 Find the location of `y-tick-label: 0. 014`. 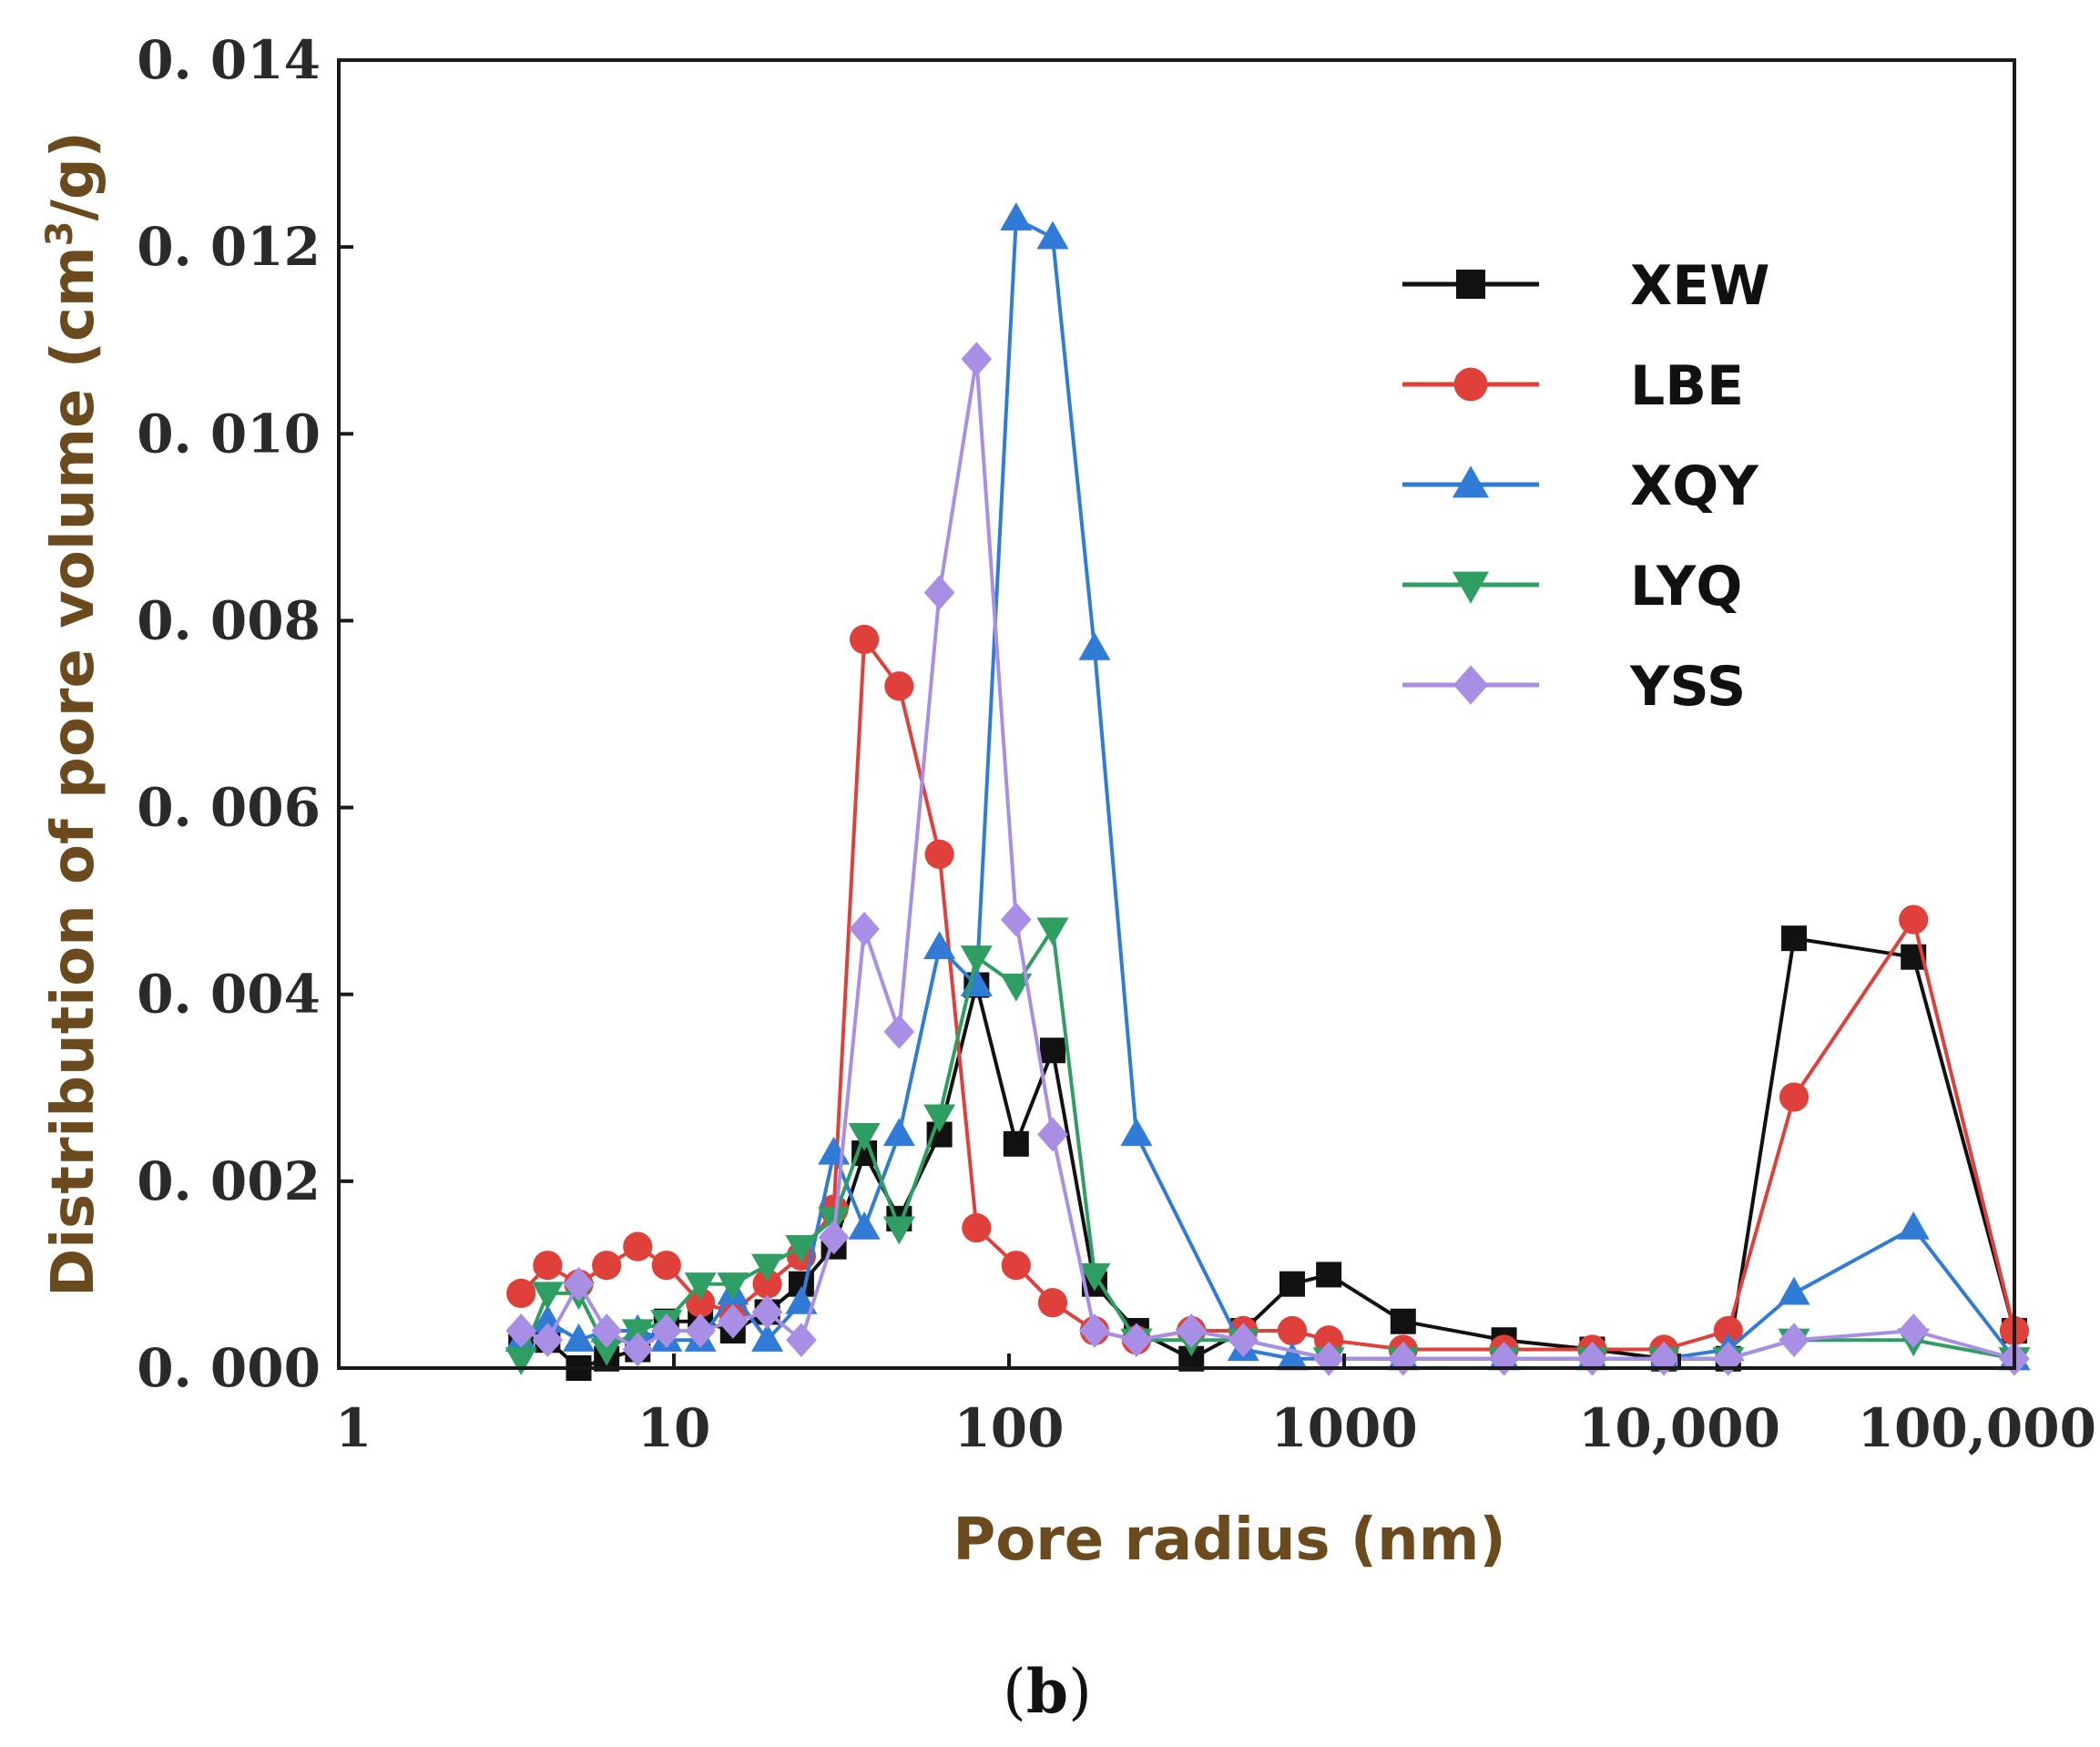

y-tick-label: 0. 014 is located at coordinates (229, 60).